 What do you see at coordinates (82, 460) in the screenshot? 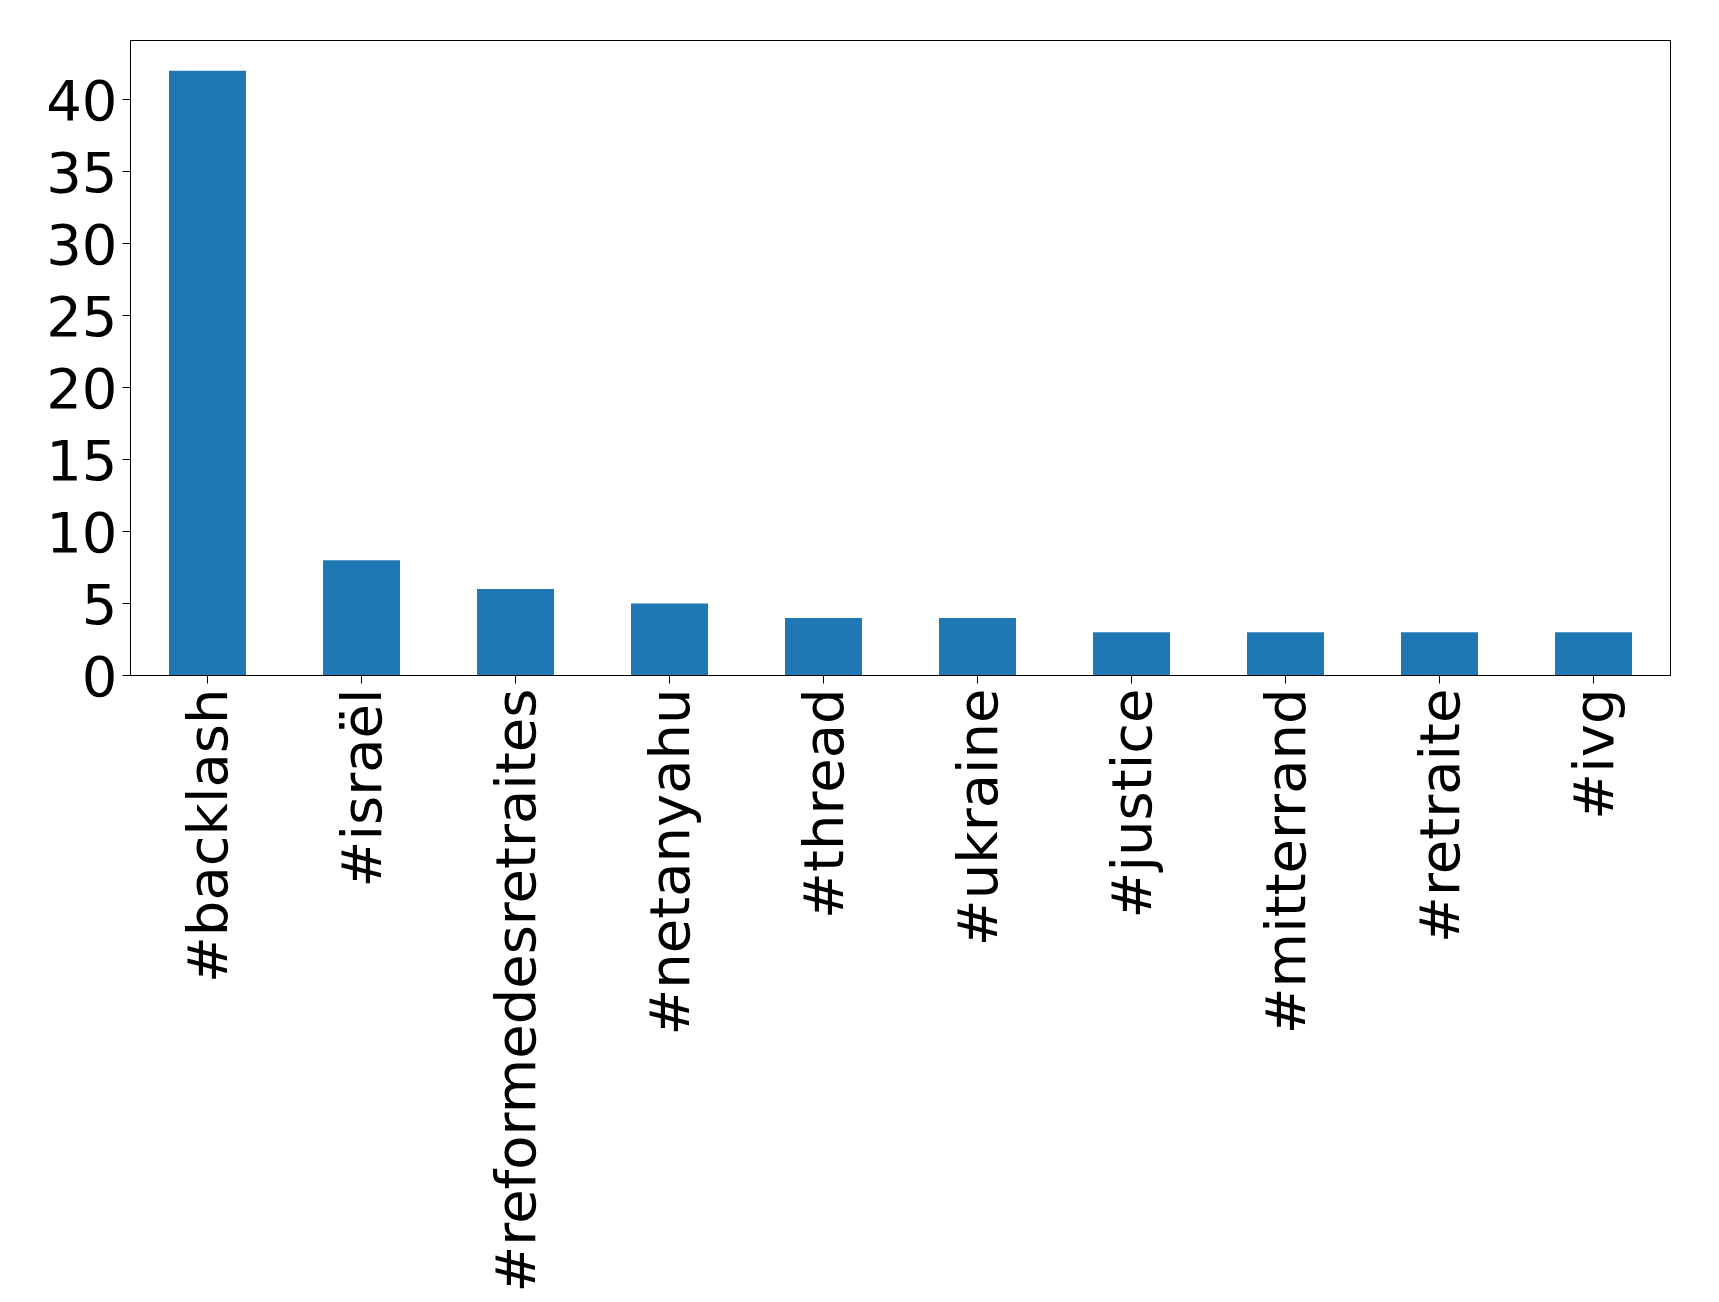
I see `y-tick-label: 15` at bounding box center [82, 460].